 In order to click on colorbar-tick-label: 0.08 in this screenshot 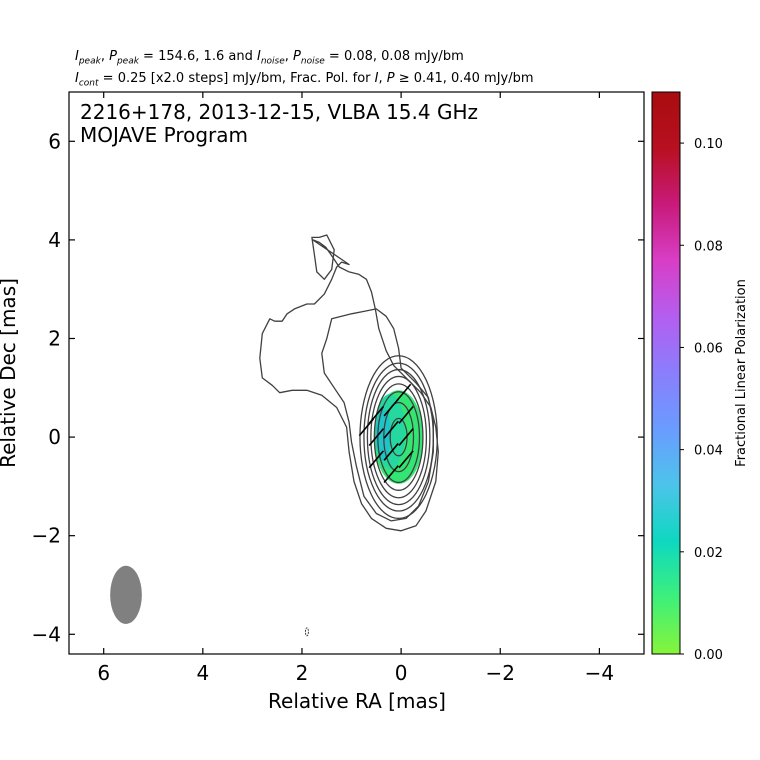, I will do `click(708, 246)`.